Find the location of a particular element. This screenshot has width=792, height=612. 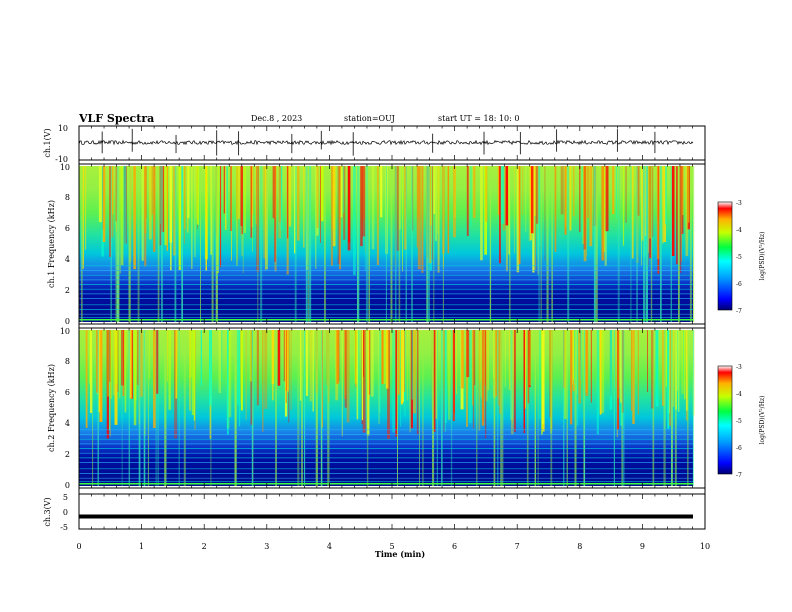

ch1-spectrogram-lines is located at coordinates (386, 293).